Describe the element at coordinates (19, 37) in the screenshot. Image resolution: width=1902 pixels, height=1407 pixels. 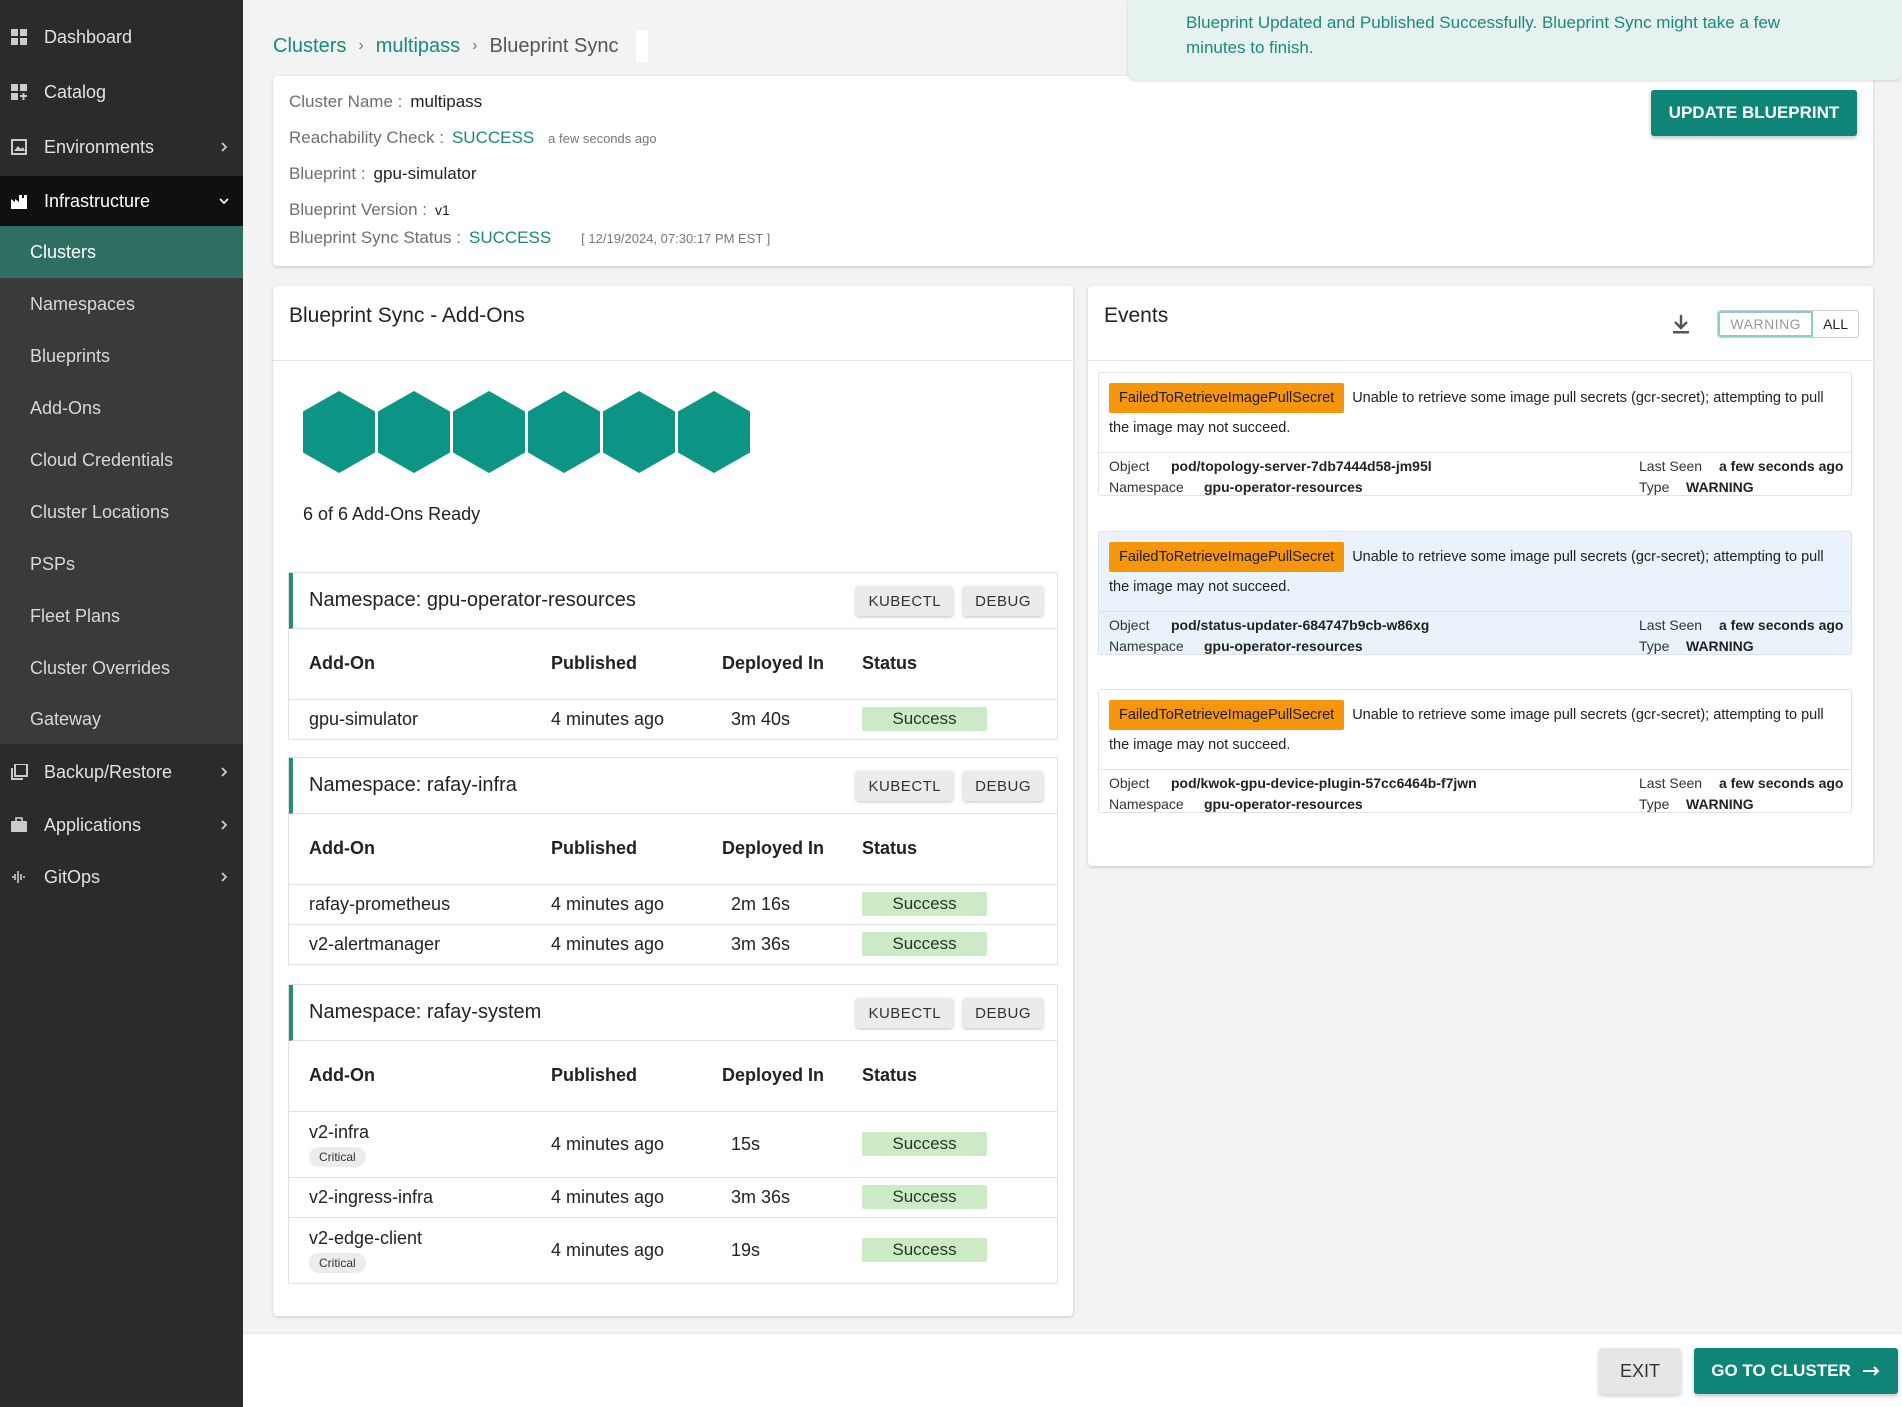
I see `grid-icon` at that location.